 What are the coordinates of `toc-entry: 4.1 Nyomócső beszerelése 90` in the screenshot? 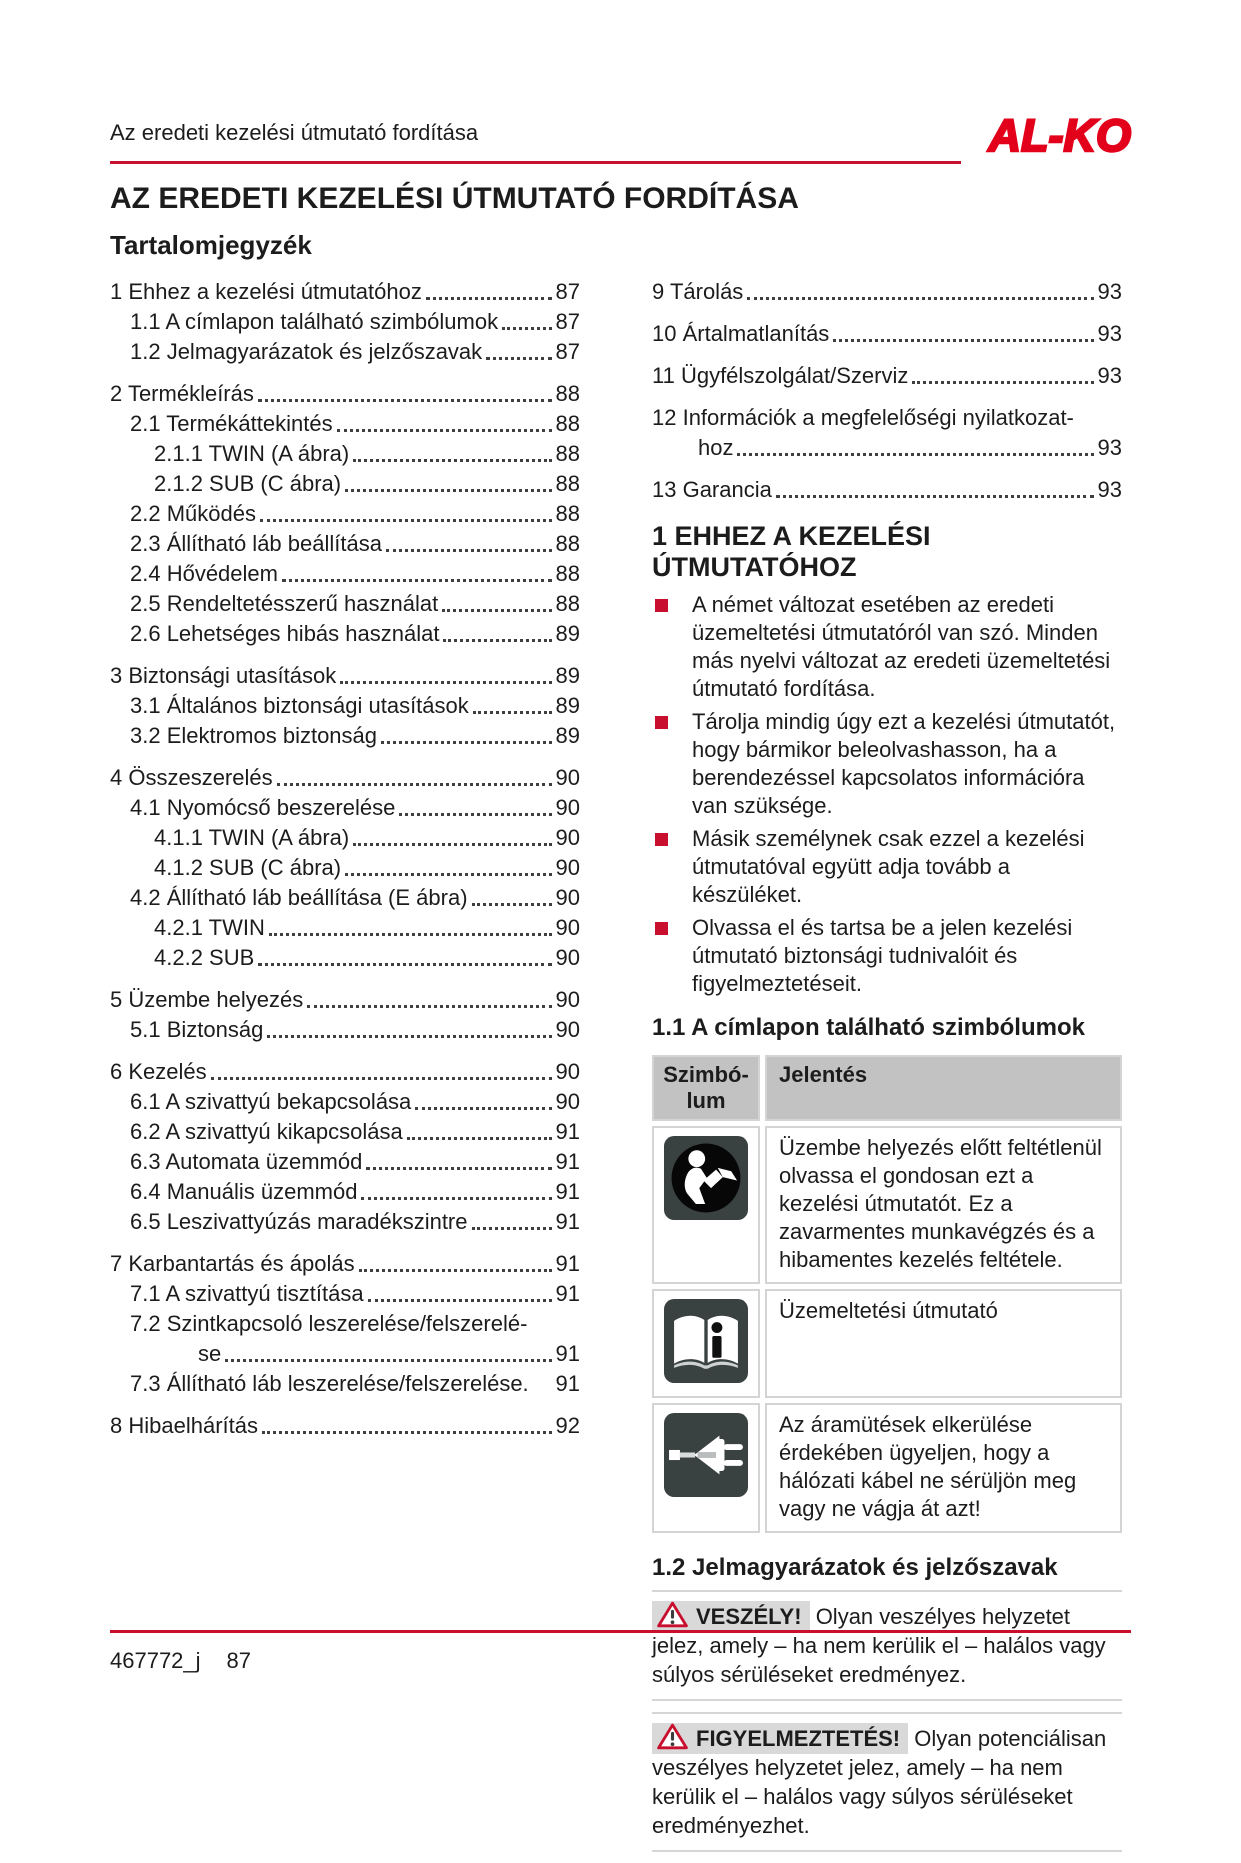 It's located at (345, 808).